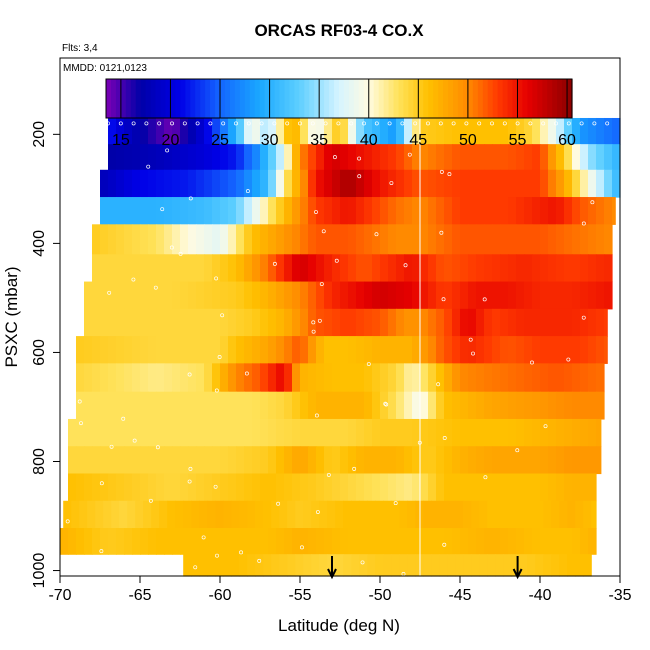 This screenshot has width=650, height=650. What do you see at coordinates (517, 574) in the screenshot?
I see `arrow-head` at bounding box center [517, 574].